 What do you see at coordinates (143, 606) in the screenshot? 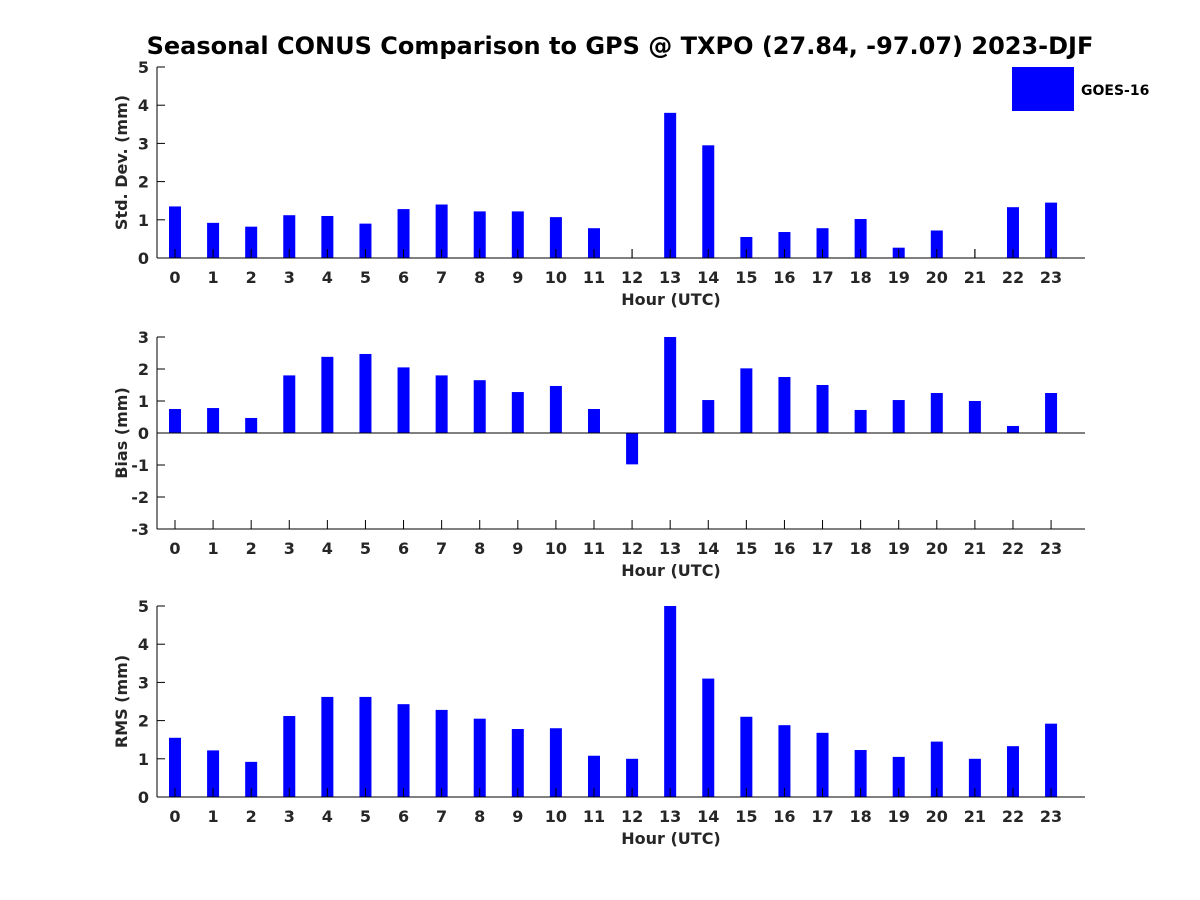
I see `y-tick-label: 5` at bounding box center [143, 606].